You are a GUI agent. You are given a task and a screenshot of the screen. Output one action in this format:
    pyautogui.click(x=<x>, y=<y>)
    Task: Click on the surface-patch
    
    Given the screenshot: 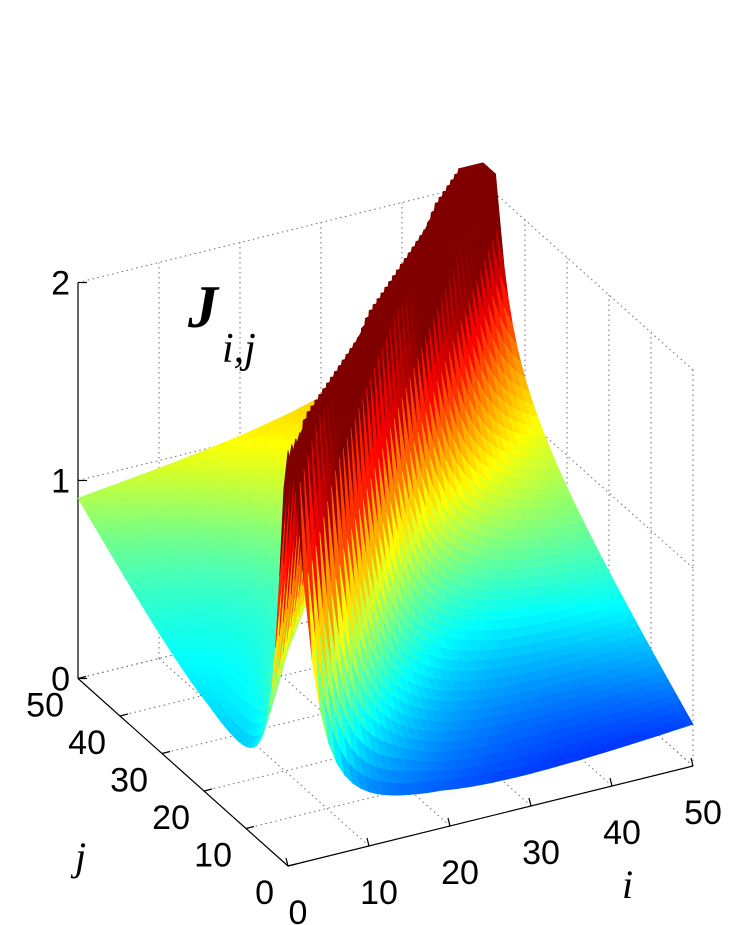 What is the action you would take?
    pyautogui.click(x=687, y=722)
    